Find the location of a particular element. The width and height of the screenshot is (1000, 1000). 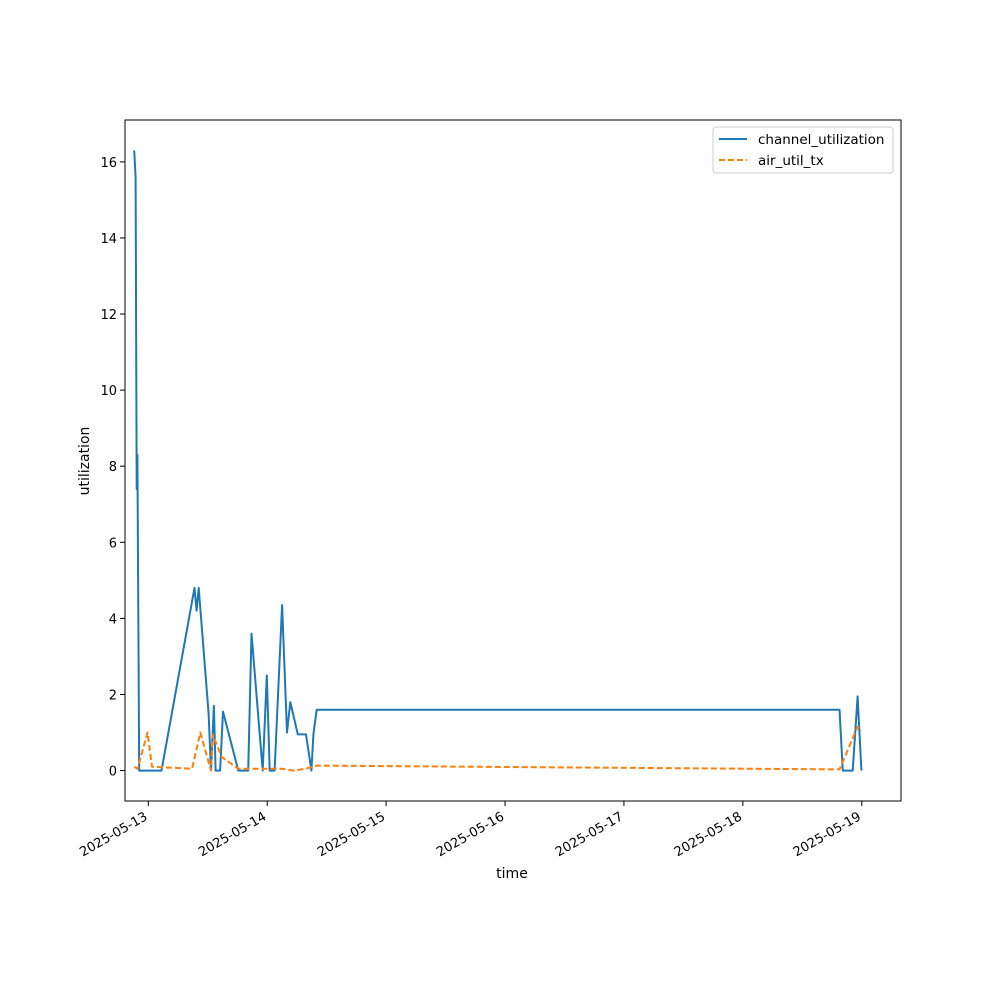

legend-label-air-util-tx: air_util_tx is located at coordinates (791, 161).